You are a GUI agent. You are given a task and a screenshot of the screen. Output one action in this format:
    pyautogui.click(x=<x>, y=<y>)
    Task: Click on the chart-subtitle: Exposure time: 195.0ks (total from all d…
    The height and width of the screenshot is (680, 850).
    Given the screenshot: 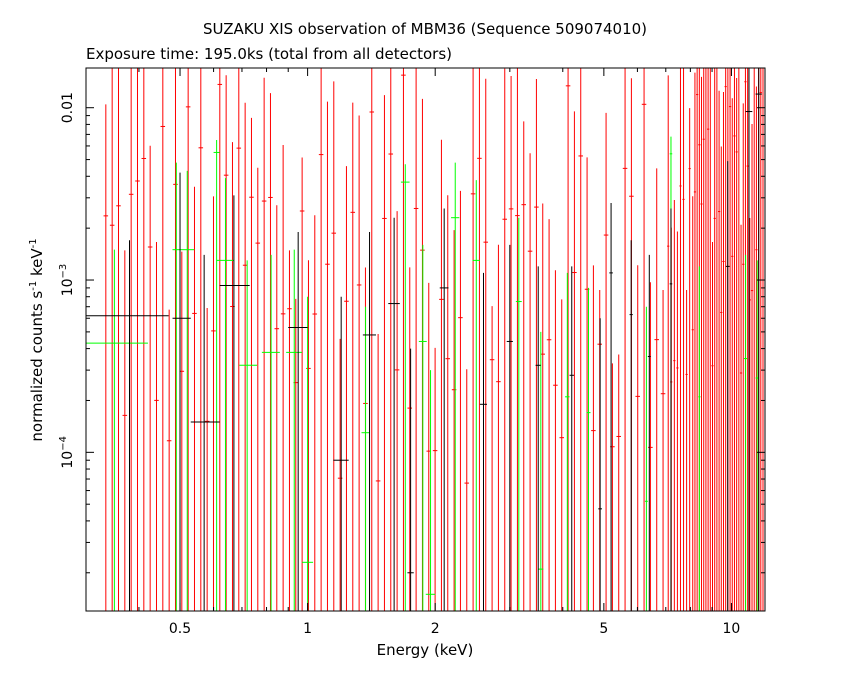 What is the action you would take?
    pyautogui.click(x=269, y=54)
    